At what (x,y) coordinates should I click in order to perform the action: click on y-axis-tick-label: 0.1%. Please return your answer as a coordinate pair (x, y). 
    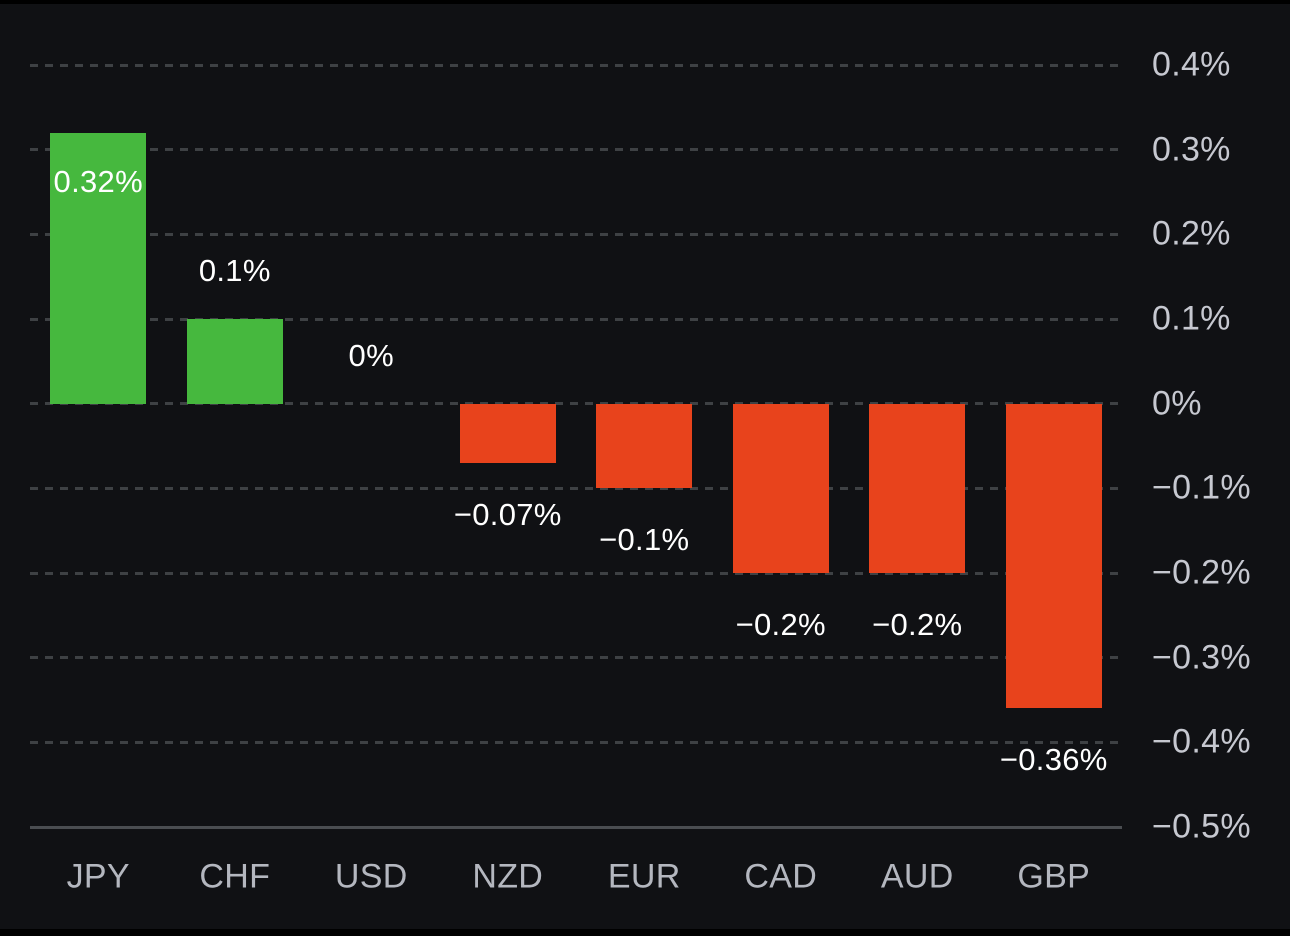
    Looking at the image, I should click on (1191, 318).